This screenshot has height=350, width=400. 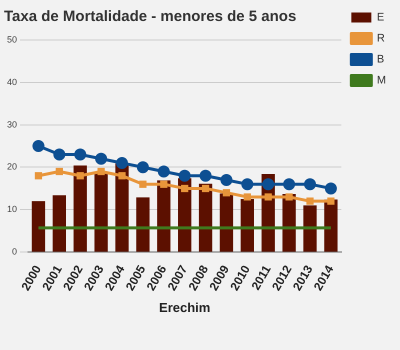 I want to click on legend-label: M, so click(x=381, y=80).